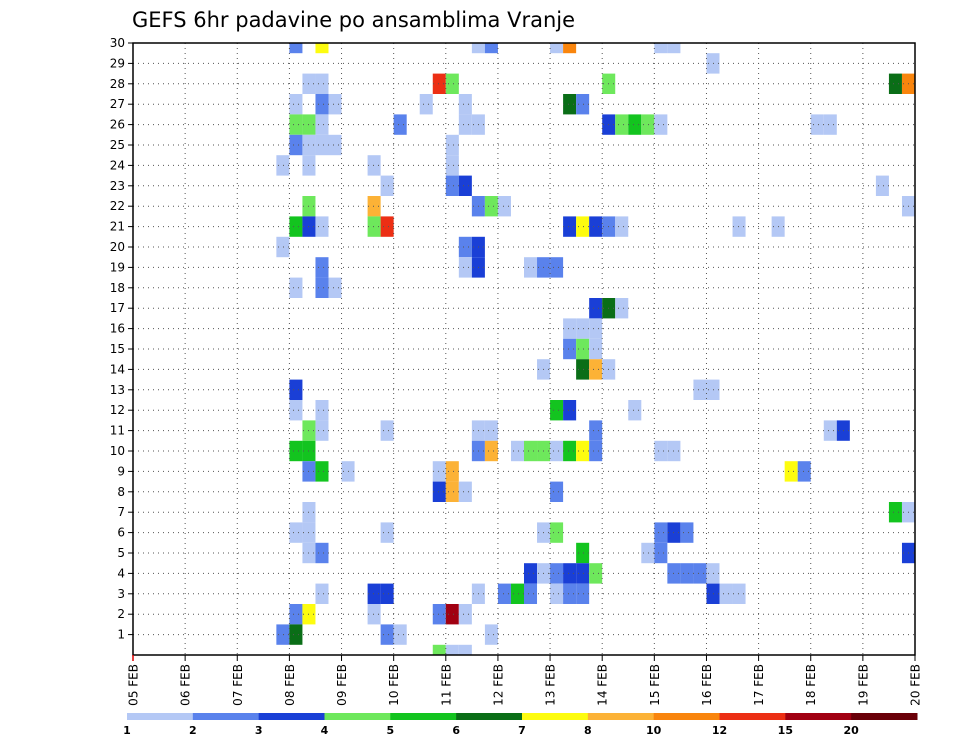 The height and width of the screenshot is (742, 960). What do you see at coordinates (121, 553) in the screenshot?
I see `y-tick-label: 5` at bounding box center [121, 553].